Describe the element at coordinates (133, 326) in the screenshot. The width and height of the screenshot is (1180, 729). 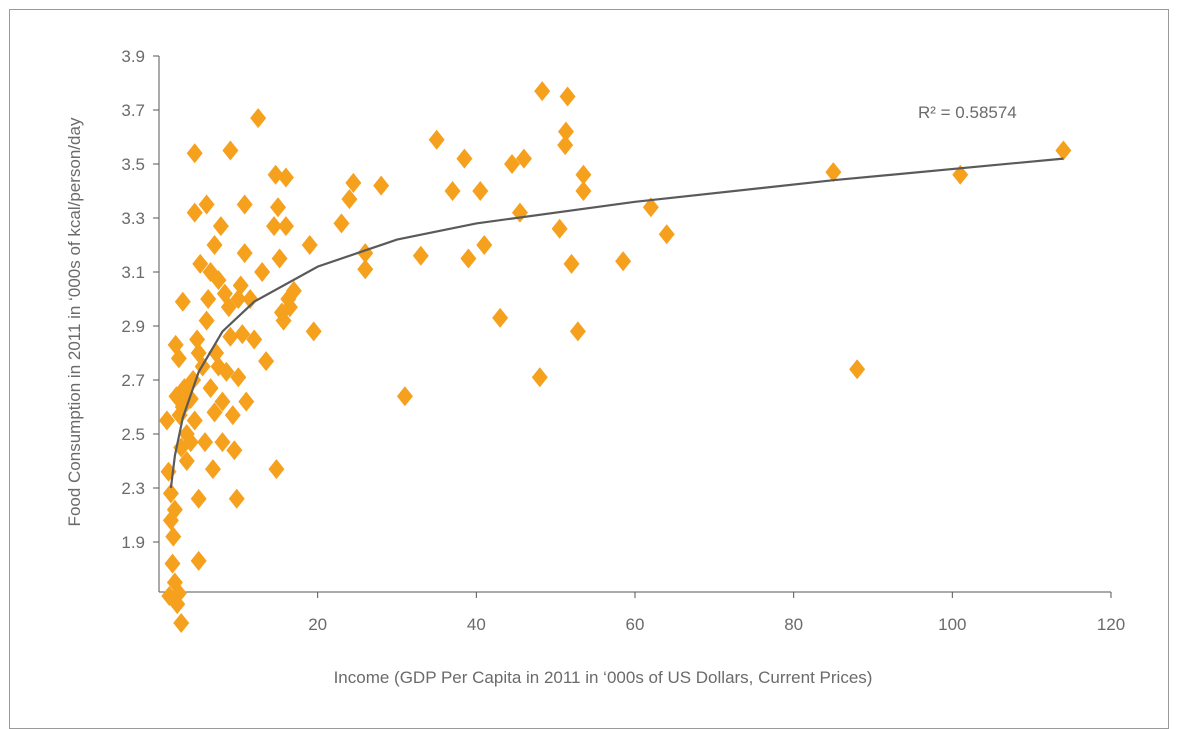
I see `y-tick-label: 2.9` at that location.